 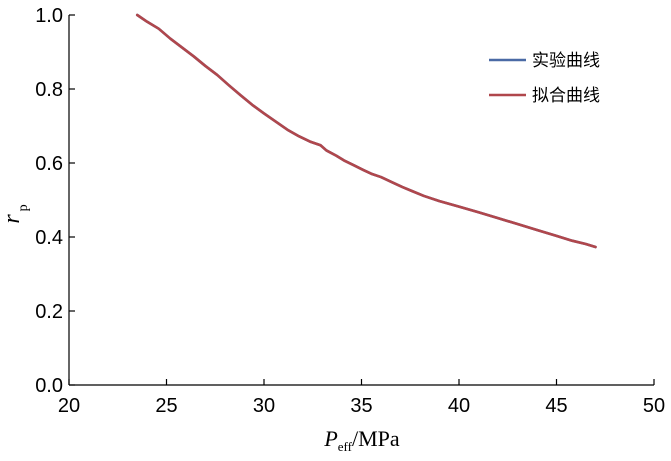 What do you see at coordinates (566, 96) in the screenshot?
I see `legend-label-fit: 拟合曲线` at bounding box center [566, 96].